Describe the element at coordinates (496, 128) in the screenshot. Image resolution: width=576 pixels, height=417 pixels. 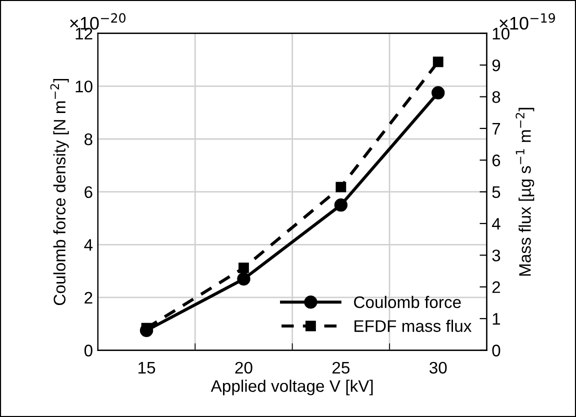
I see `y2-tick-label: 7` at that location.